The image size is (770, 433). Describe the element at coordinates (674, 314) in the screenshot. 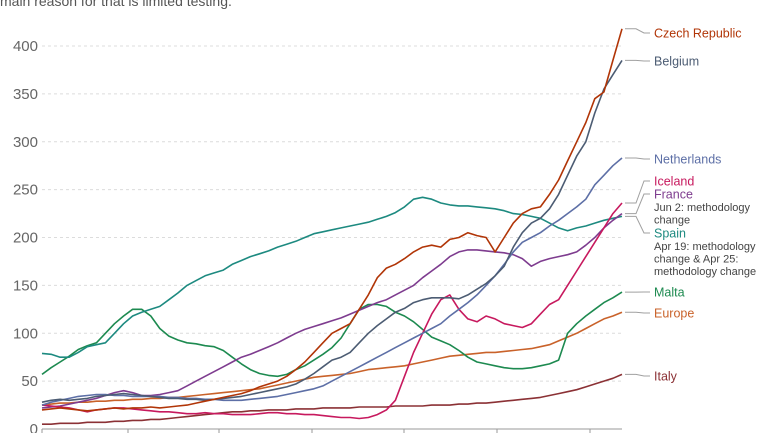

I see `legend-label-europe: Europe` at that location.